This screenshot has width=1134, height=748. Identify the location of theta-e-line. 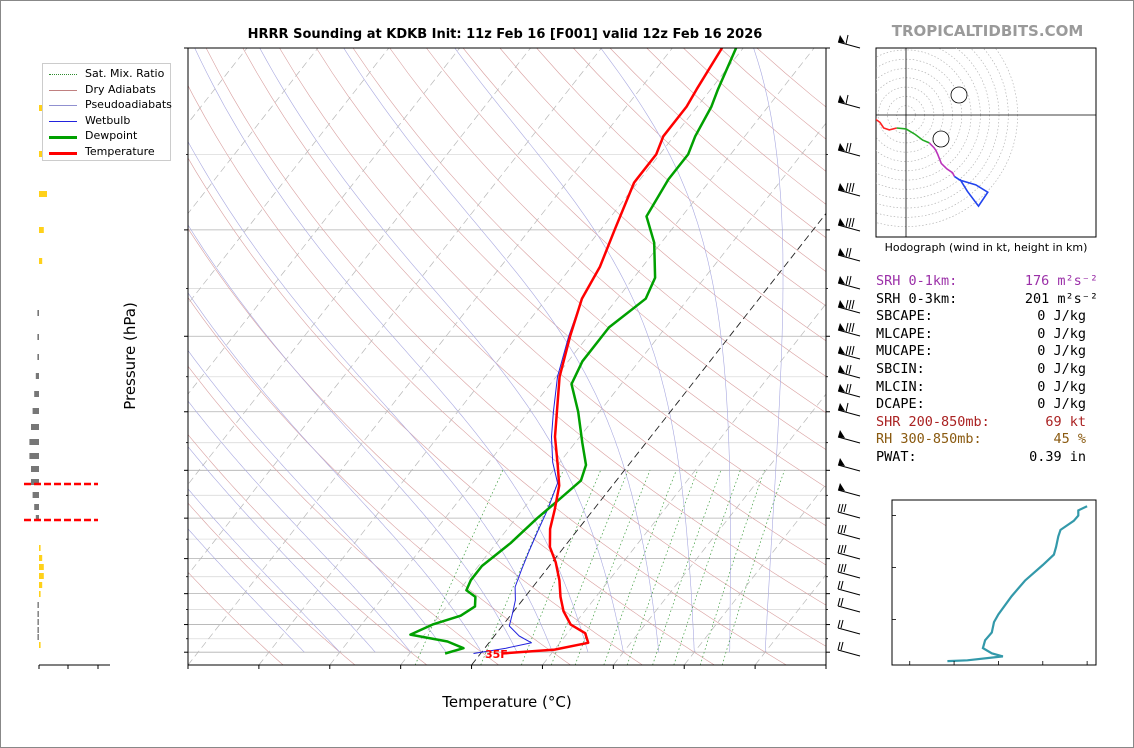
(1017, 584).